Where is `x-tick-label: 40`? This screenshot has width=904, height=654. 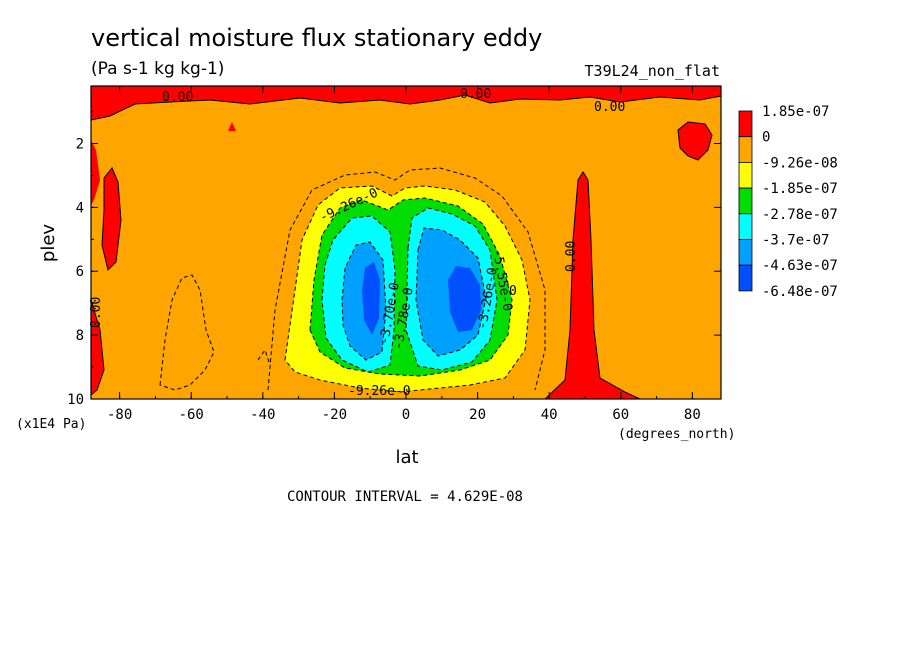 x-tick-label: 40 is located at coordinates (549, 415).